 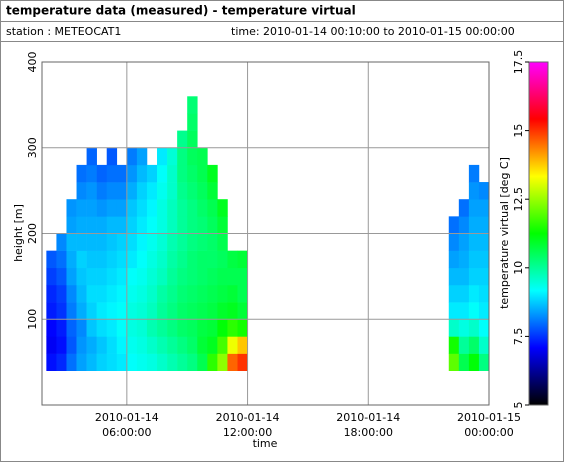 What do you see at coordinates (518, 405) in the screenshot?
I see `colorbar-tick-label: 5` at bounding box center [518, 405].